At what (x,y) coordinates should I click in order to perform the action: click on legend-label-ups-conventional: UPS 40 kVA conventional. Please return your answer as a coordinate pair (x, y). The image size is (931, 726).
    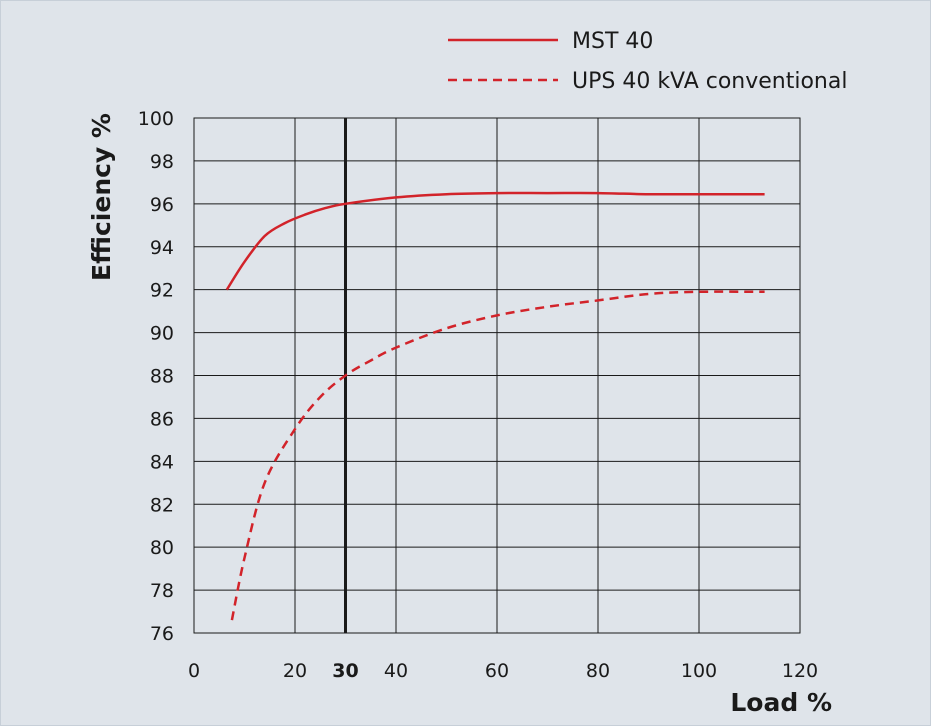
    Looking at the image, I should click on (709, 81).